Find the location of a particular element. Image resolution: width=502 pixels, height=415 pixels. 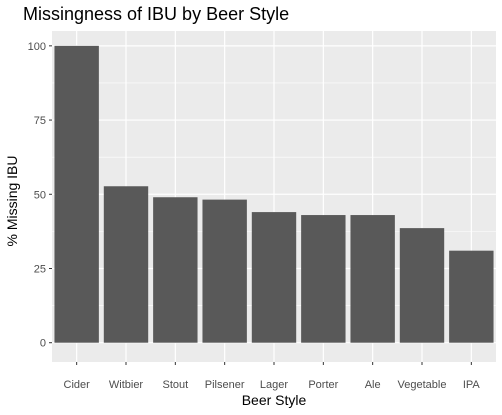

x-tick-label: Vegetable is located at coordinates (422, 385).